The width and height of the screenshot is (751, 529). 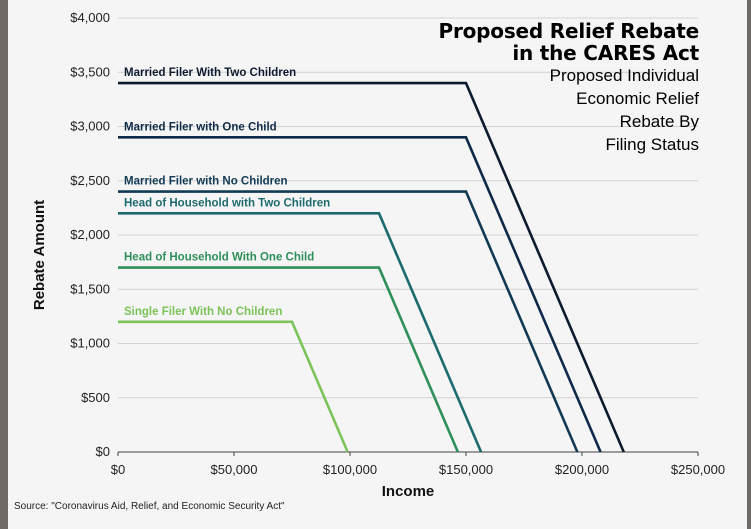 What do you see at coordinates (95, 397) in the screenshot?
I see `y-tick-label: $500` at bounding box center [95, 397].